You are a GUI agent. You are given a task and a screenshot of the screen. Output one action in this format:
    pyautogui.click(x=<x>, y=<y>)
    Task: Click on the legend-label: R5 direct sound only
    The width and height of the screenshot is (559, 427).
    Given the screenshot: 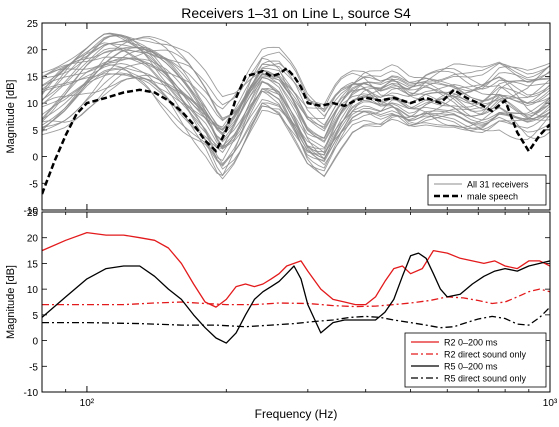 What is the action you would take?
    pyautogui.click(x=485, y=379)
    